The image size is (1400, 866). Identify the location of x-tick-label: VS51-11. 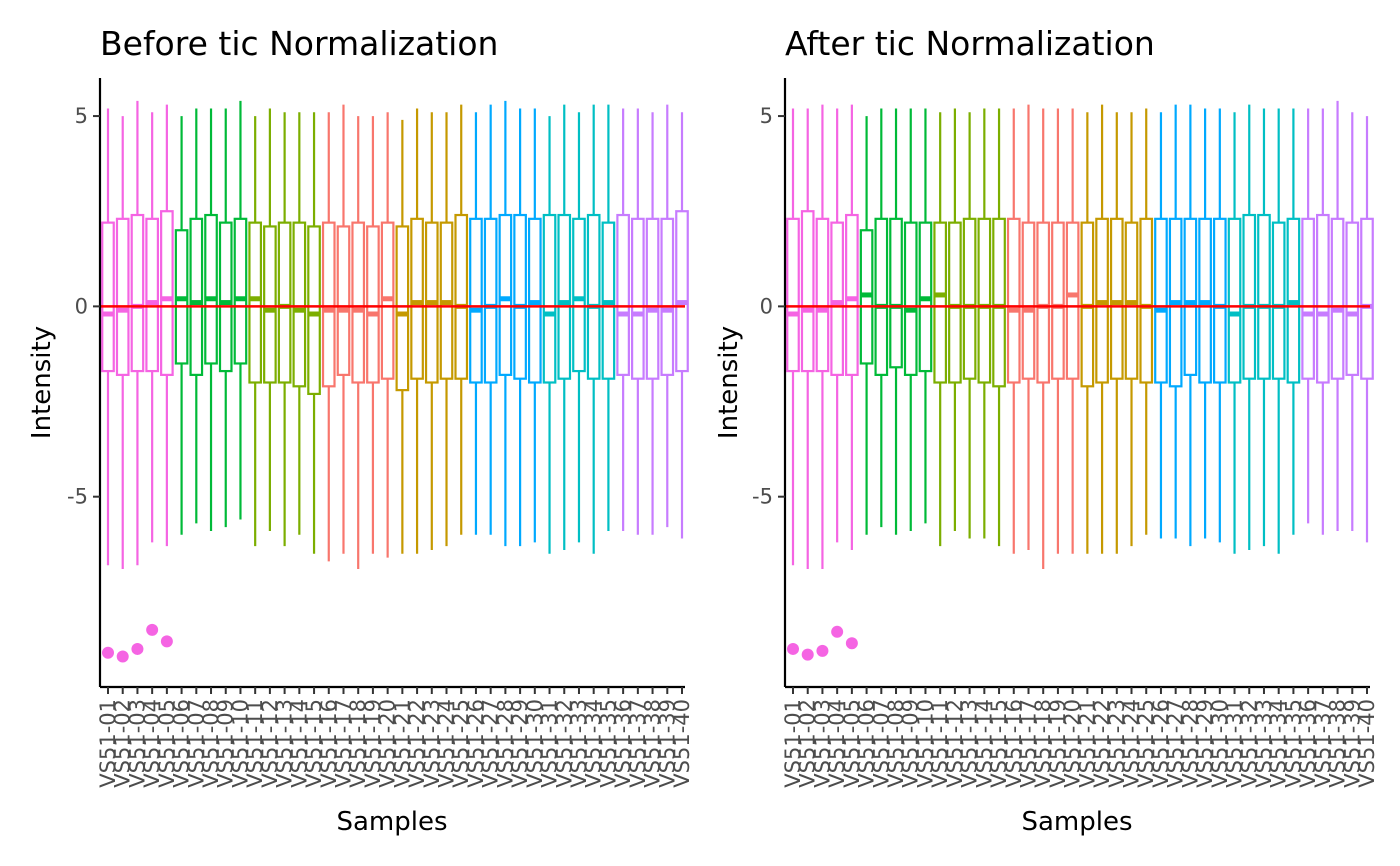
(940, 743).